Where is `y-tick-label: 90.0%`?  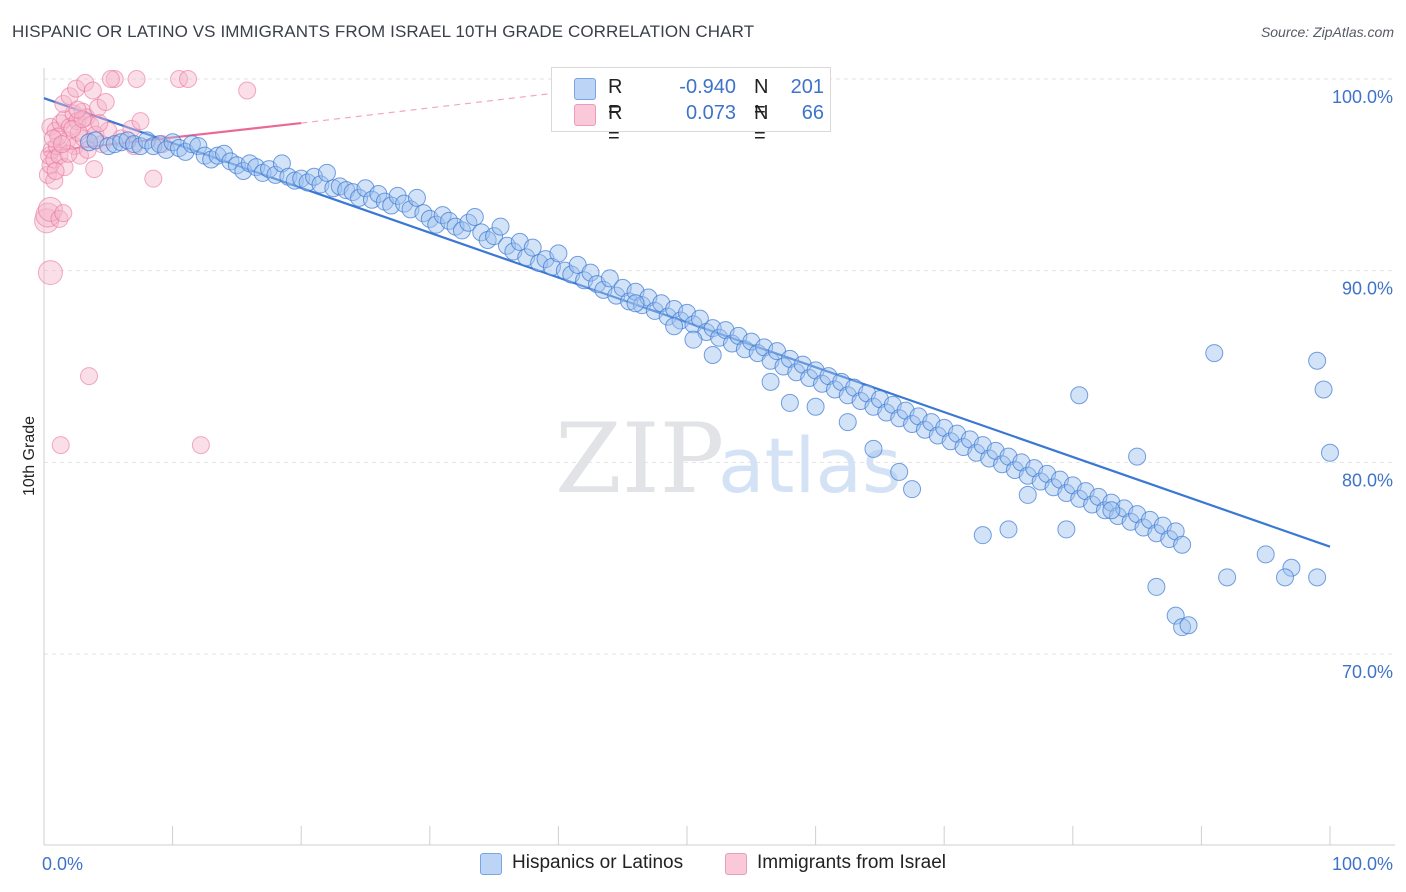
y-tick-label: 90.0% is located at coordinates (1367, 289).